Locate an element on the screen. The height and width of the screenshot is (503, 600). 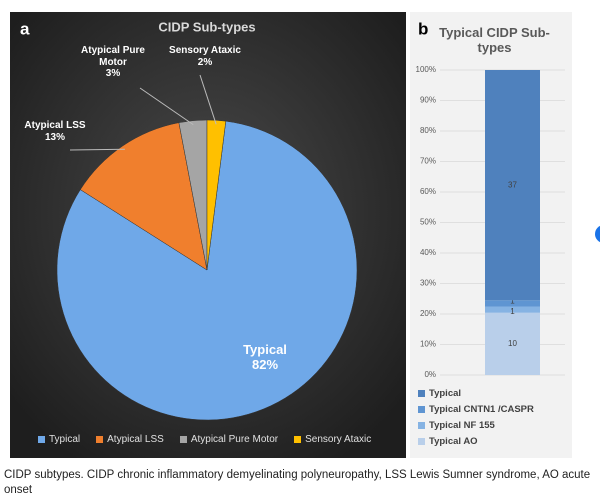
legend-item: Typical NF 155 is located at coordinates (456, 425).